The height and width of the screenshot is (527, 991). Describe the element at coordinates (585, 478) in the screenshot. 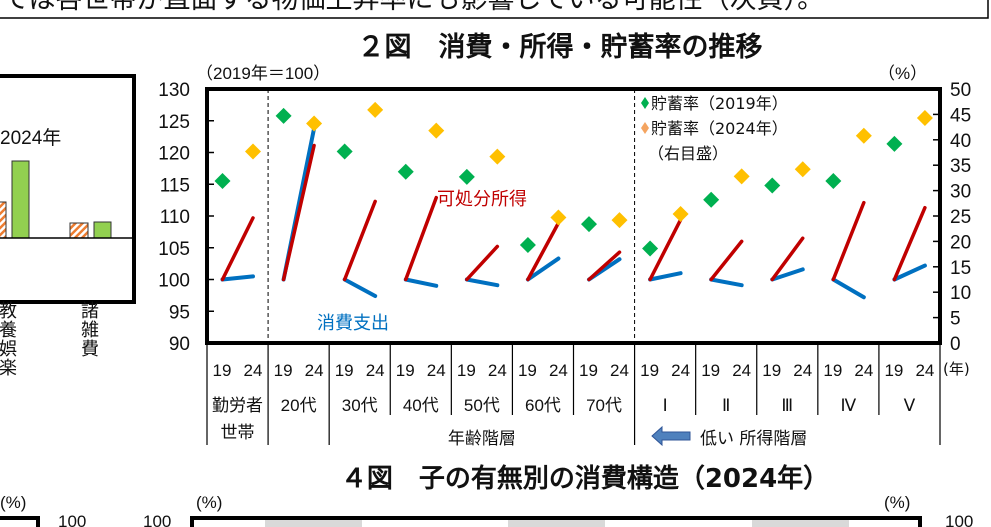

I see `next-figure-title: ４図 子の有無別の消費構造（2024年）` at that location.